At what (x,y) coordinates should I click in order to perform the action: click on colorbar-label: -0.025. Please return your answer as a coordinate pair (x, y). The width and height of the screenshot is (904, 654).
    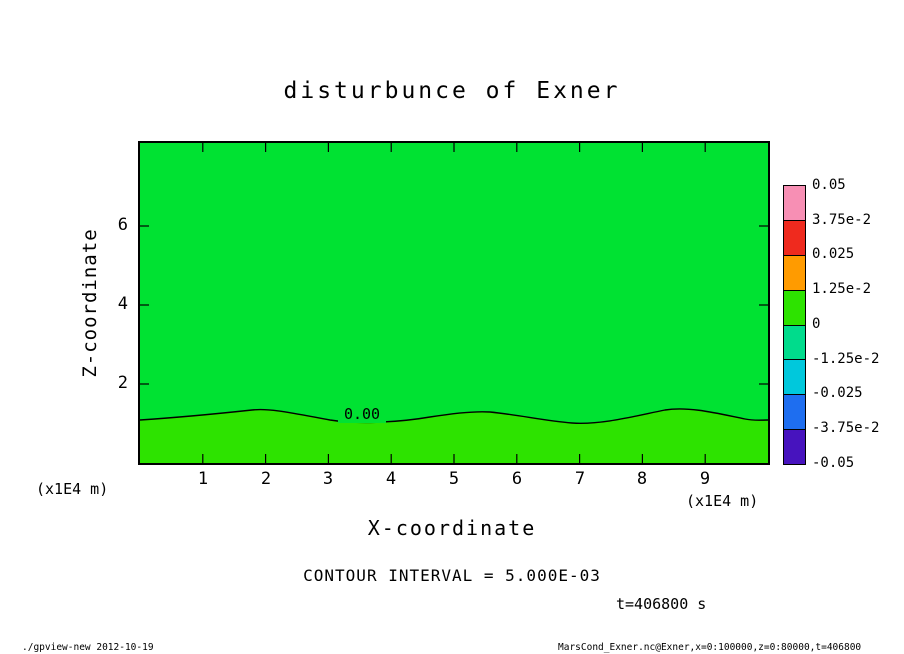
    Looking at the image, I should click on (837, 393).